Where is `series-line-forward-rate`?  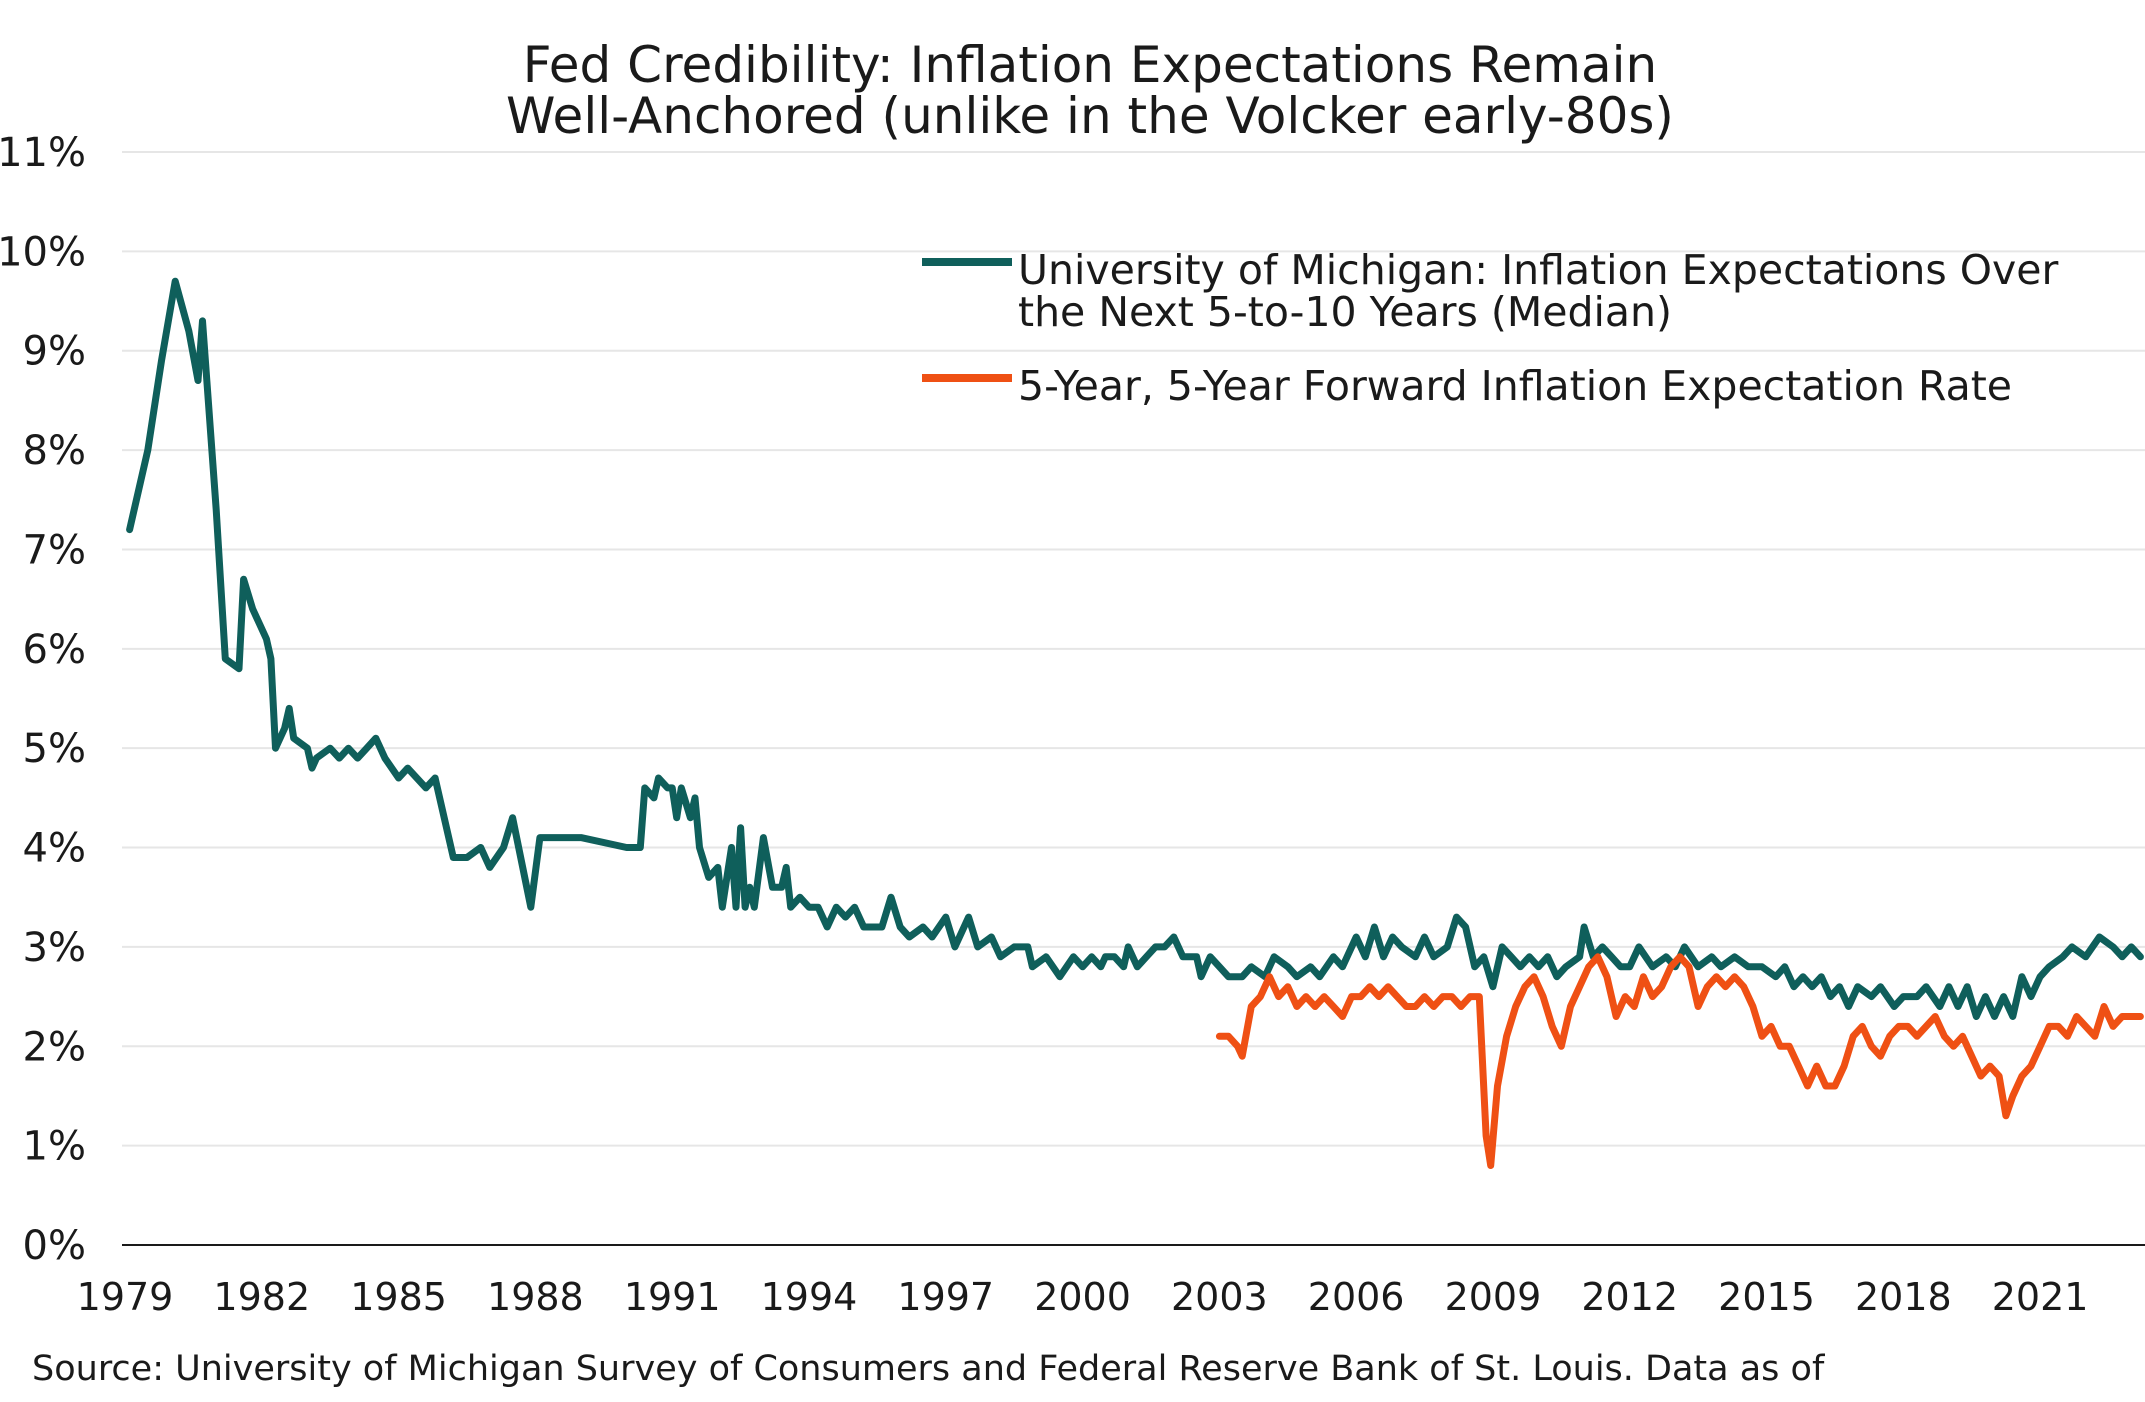 series-line-forward-rate is located at coordinates (1679, 1061).